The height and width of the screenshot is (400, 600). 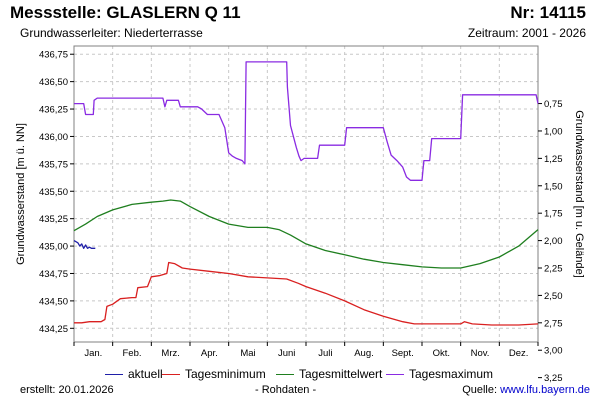 I want to click on x-tick-label: Mai, so click(x=247, y=353).